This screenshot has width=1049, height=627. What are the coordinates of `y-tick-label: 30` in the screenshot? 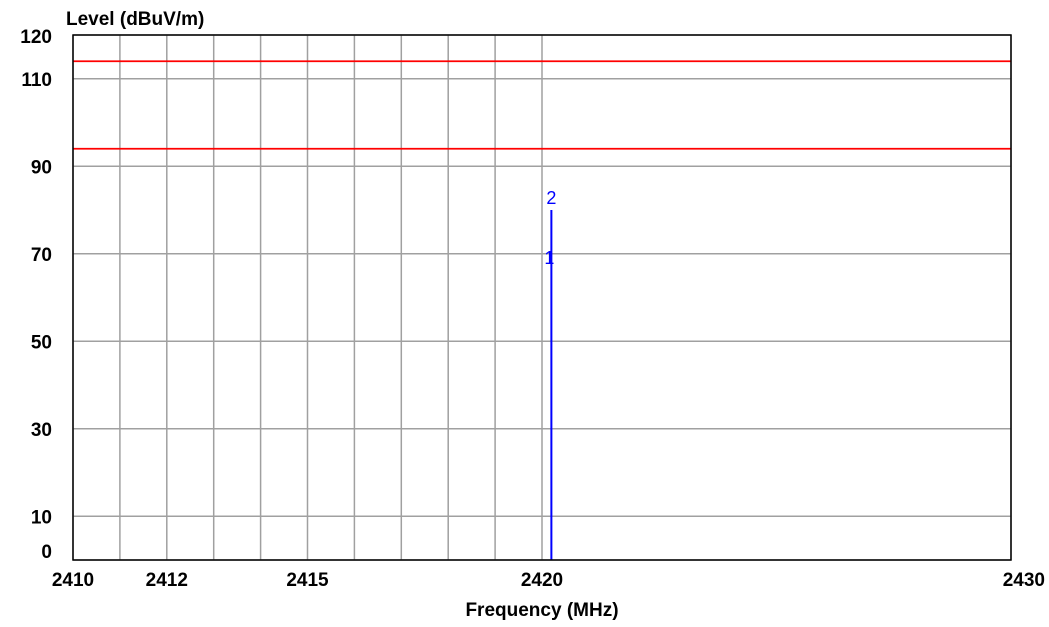 It's located at (41, 430).